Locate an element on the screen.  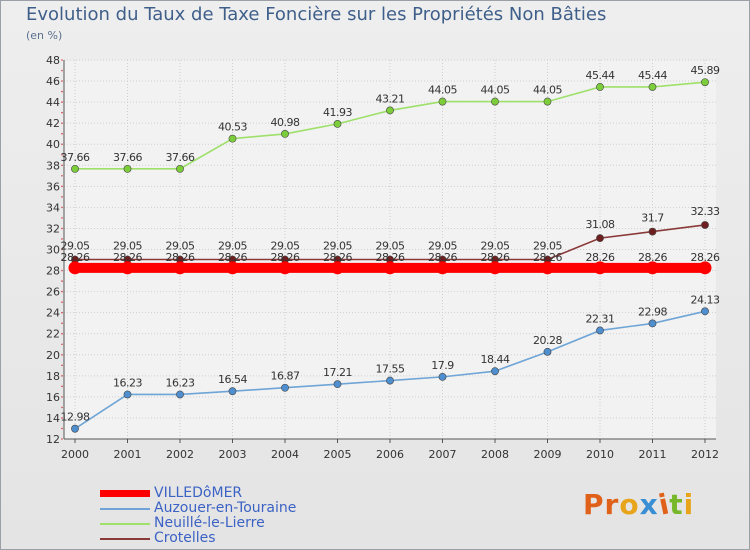
logo-letter: i is located at coordinates (689, 504).